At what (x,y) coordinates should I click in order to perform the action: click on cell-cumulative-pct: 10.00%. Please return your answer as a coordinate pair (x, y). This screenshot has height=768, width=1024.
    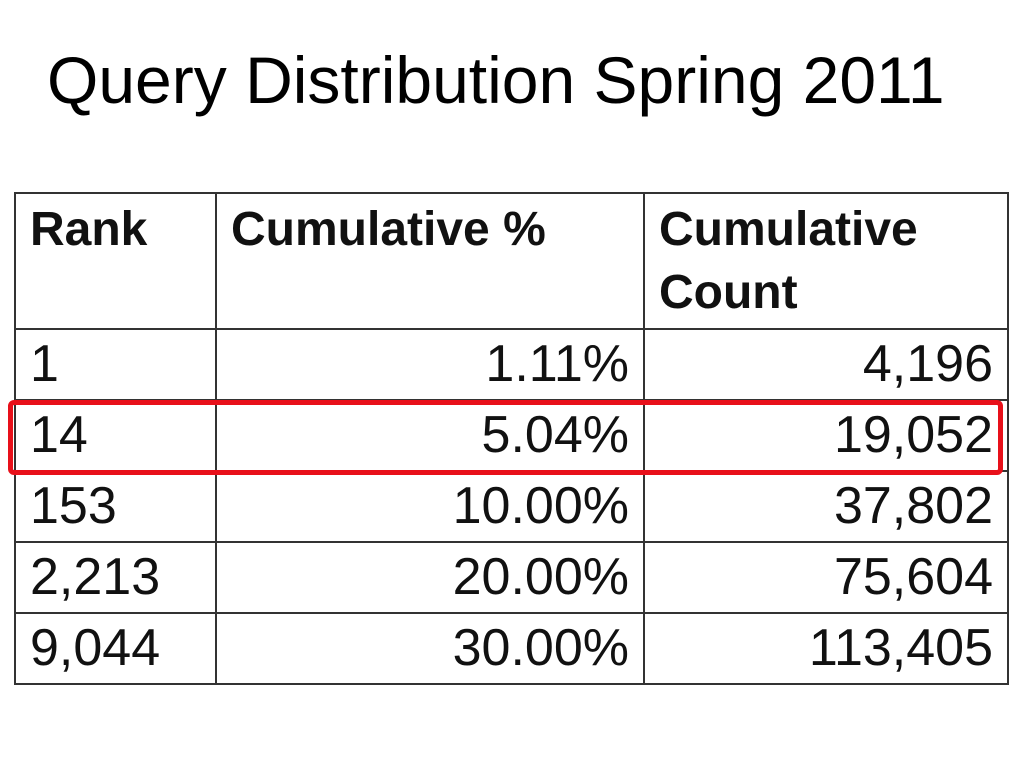
    Looking at the image, I should click on (430, 506).